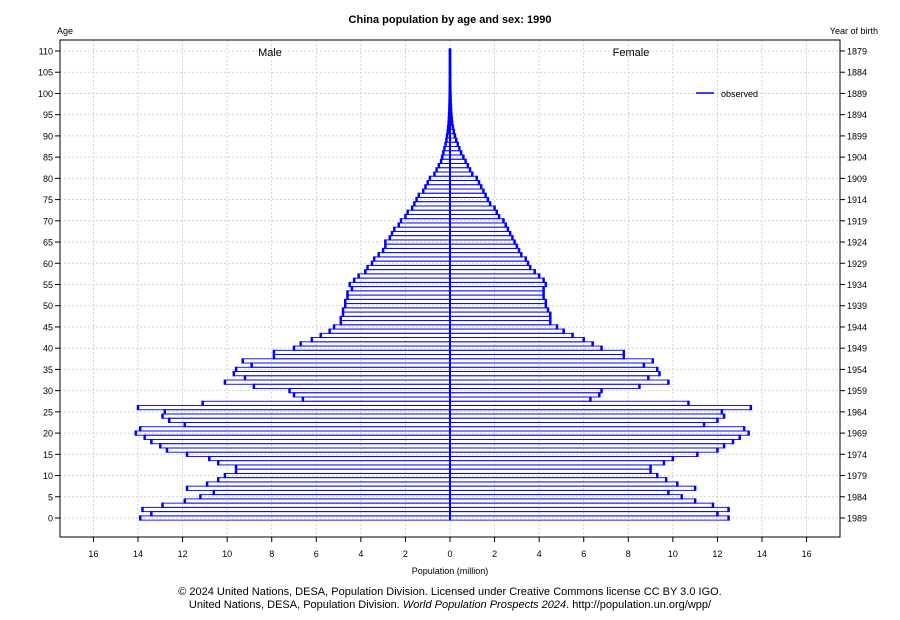 The height and width of the screenshot is (620, 900). I want to click on age-tick-label: 30, so click(48, 391).